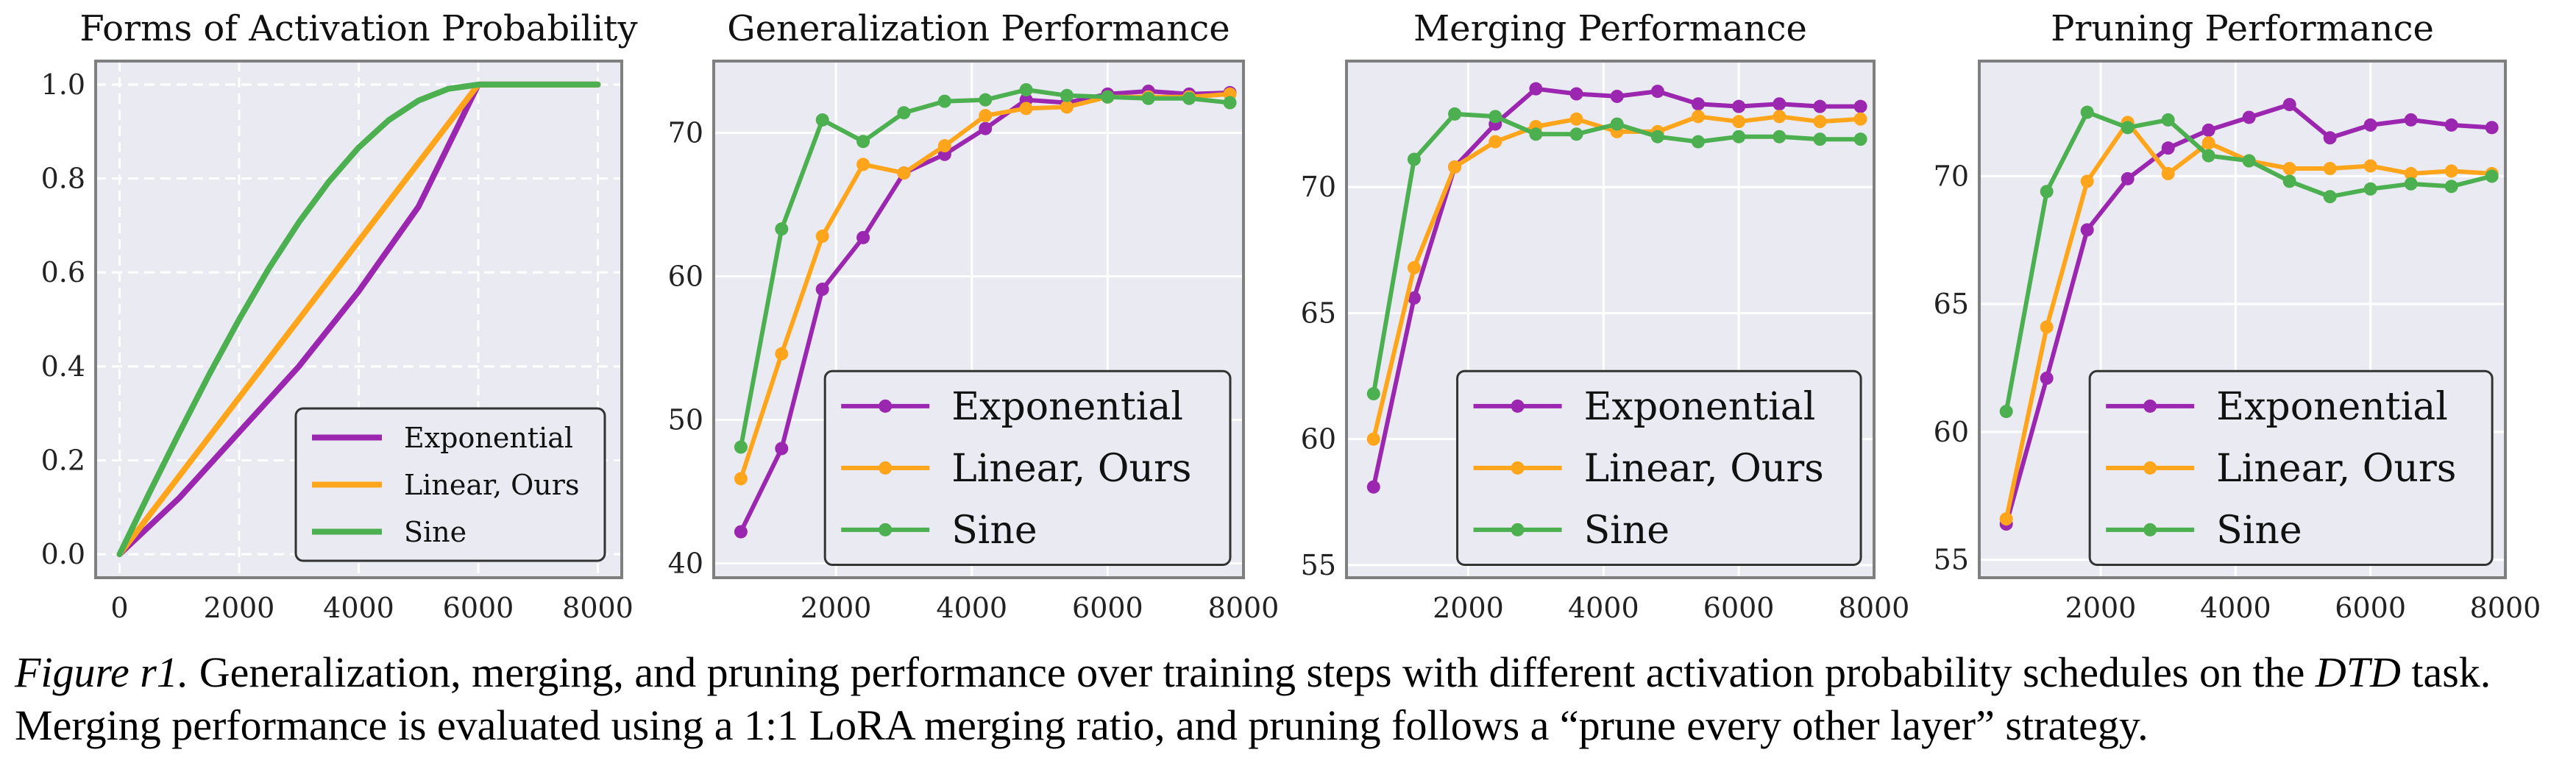  Describe the element at coordinates (63, 179) in the screenshot. I see `y-tick-label: 0.8` at that location.